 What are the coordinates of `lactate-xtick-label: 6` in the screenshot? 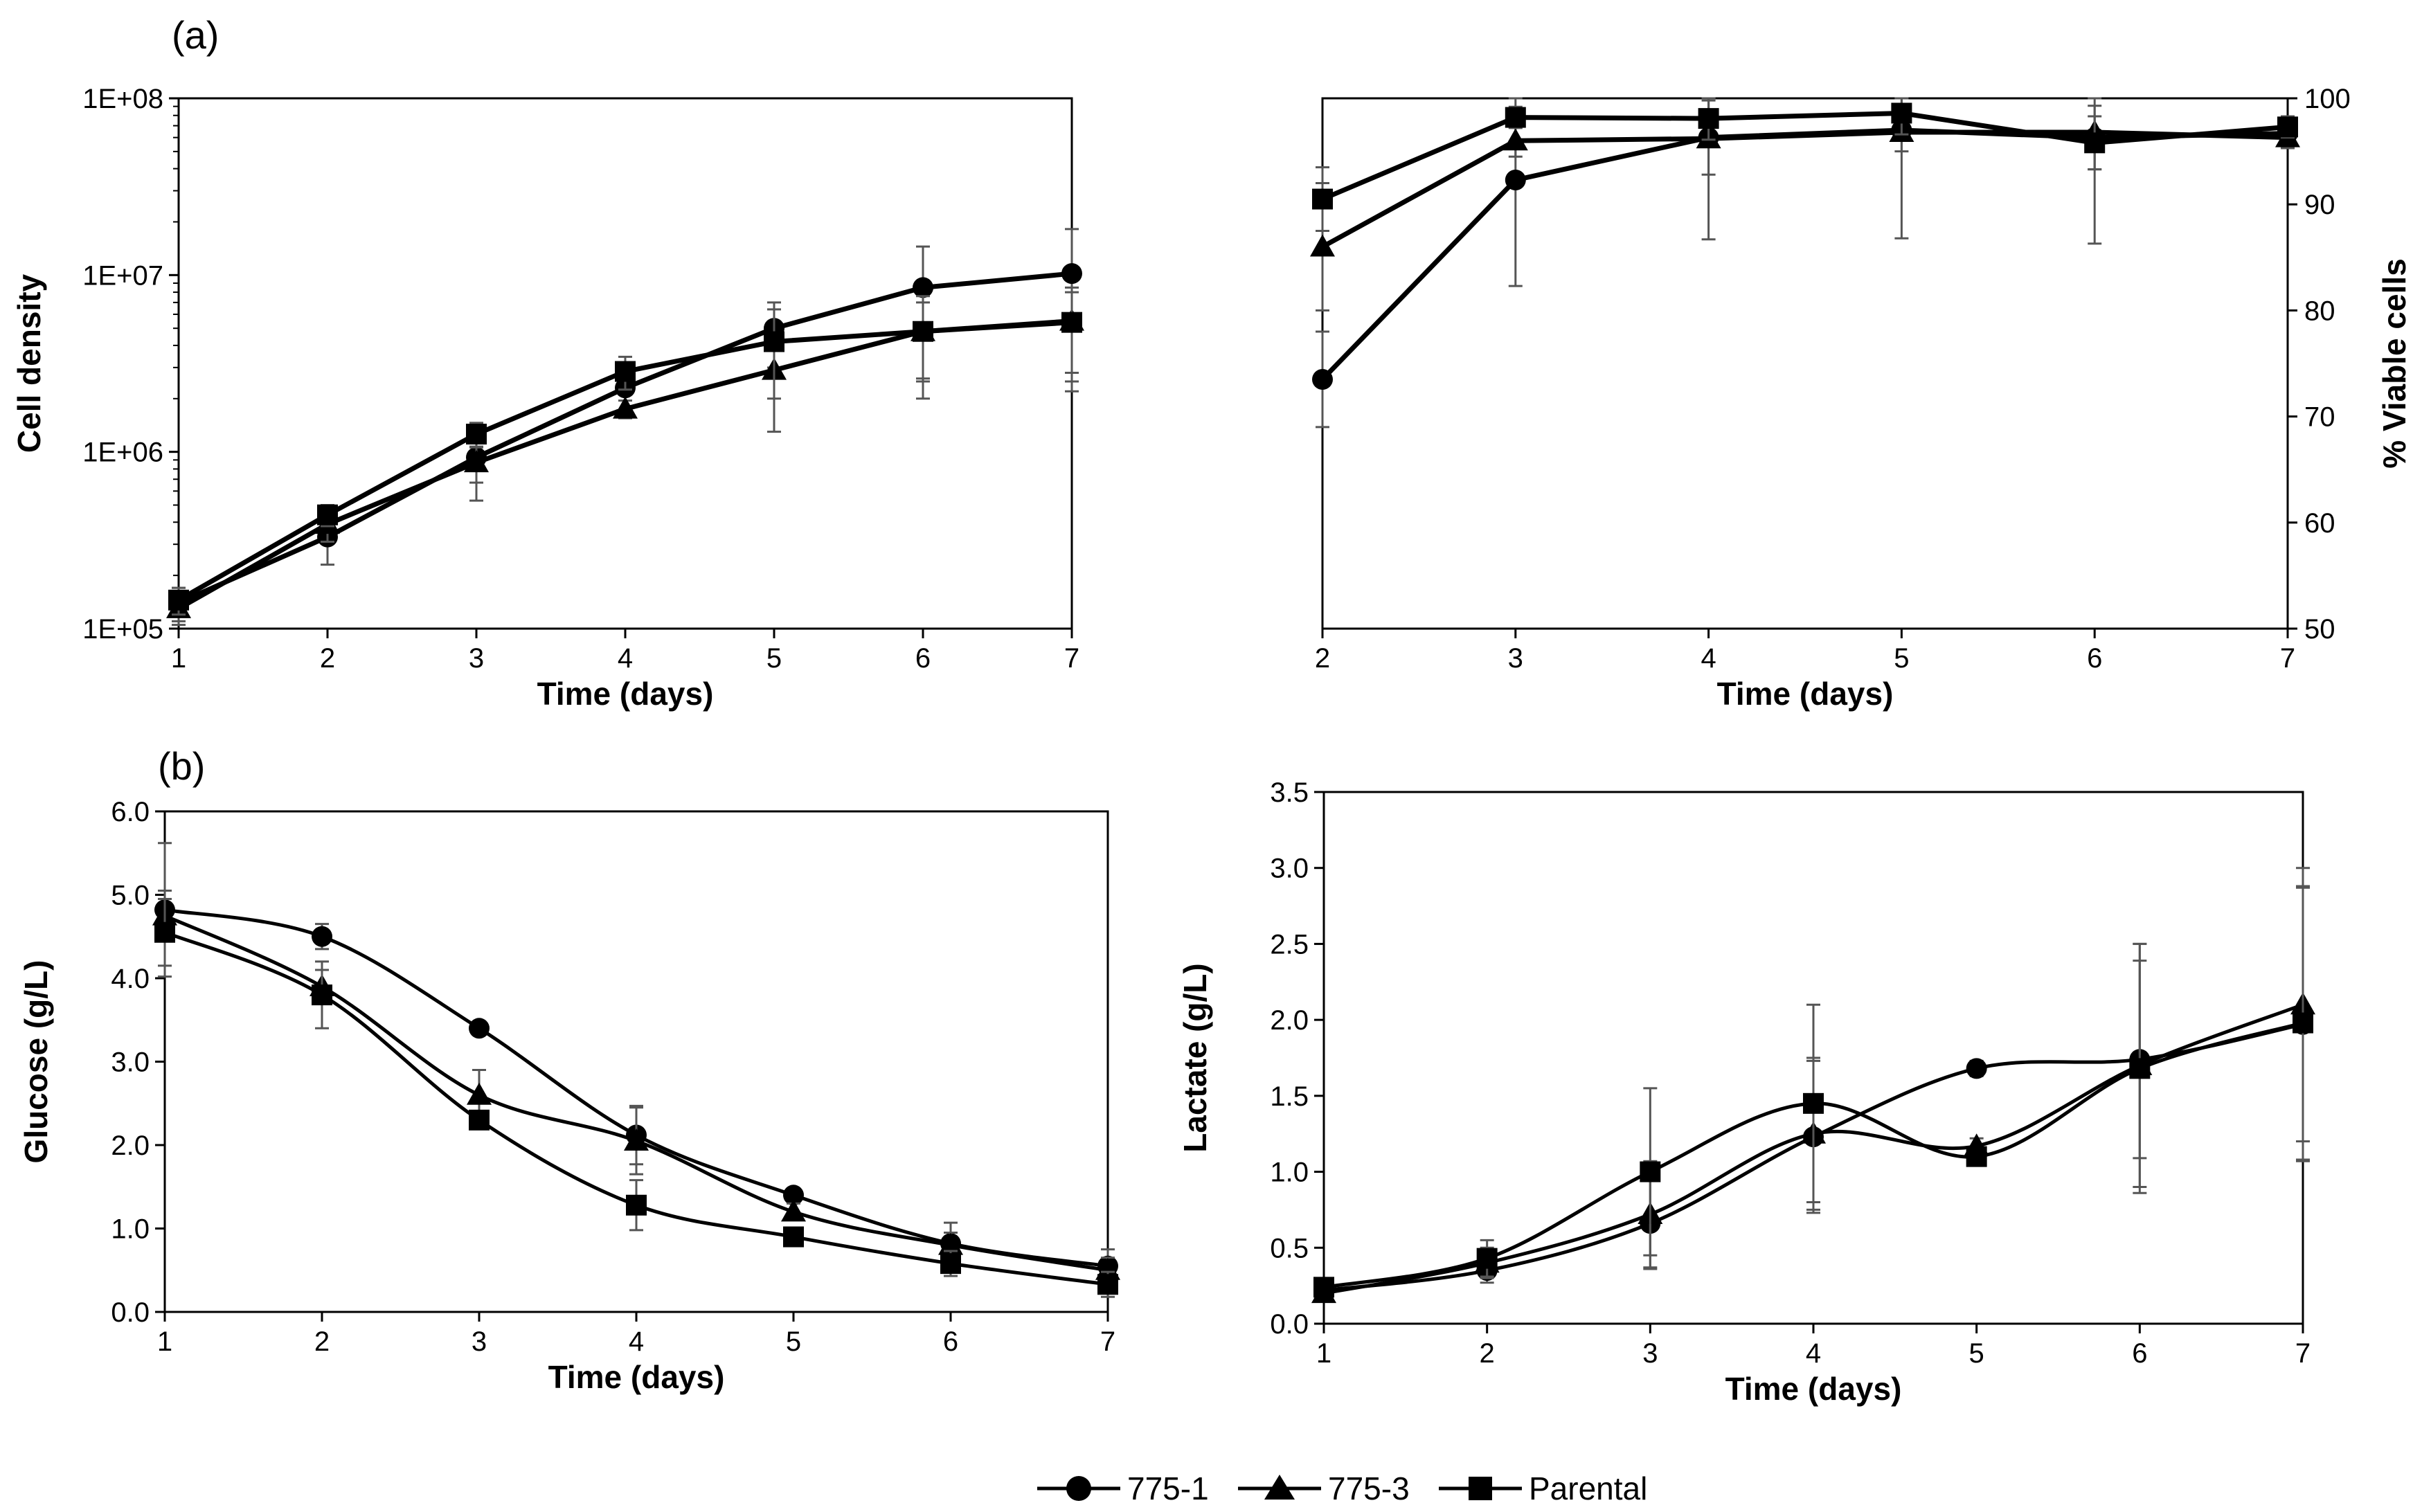 It's located at (2139, 1353).